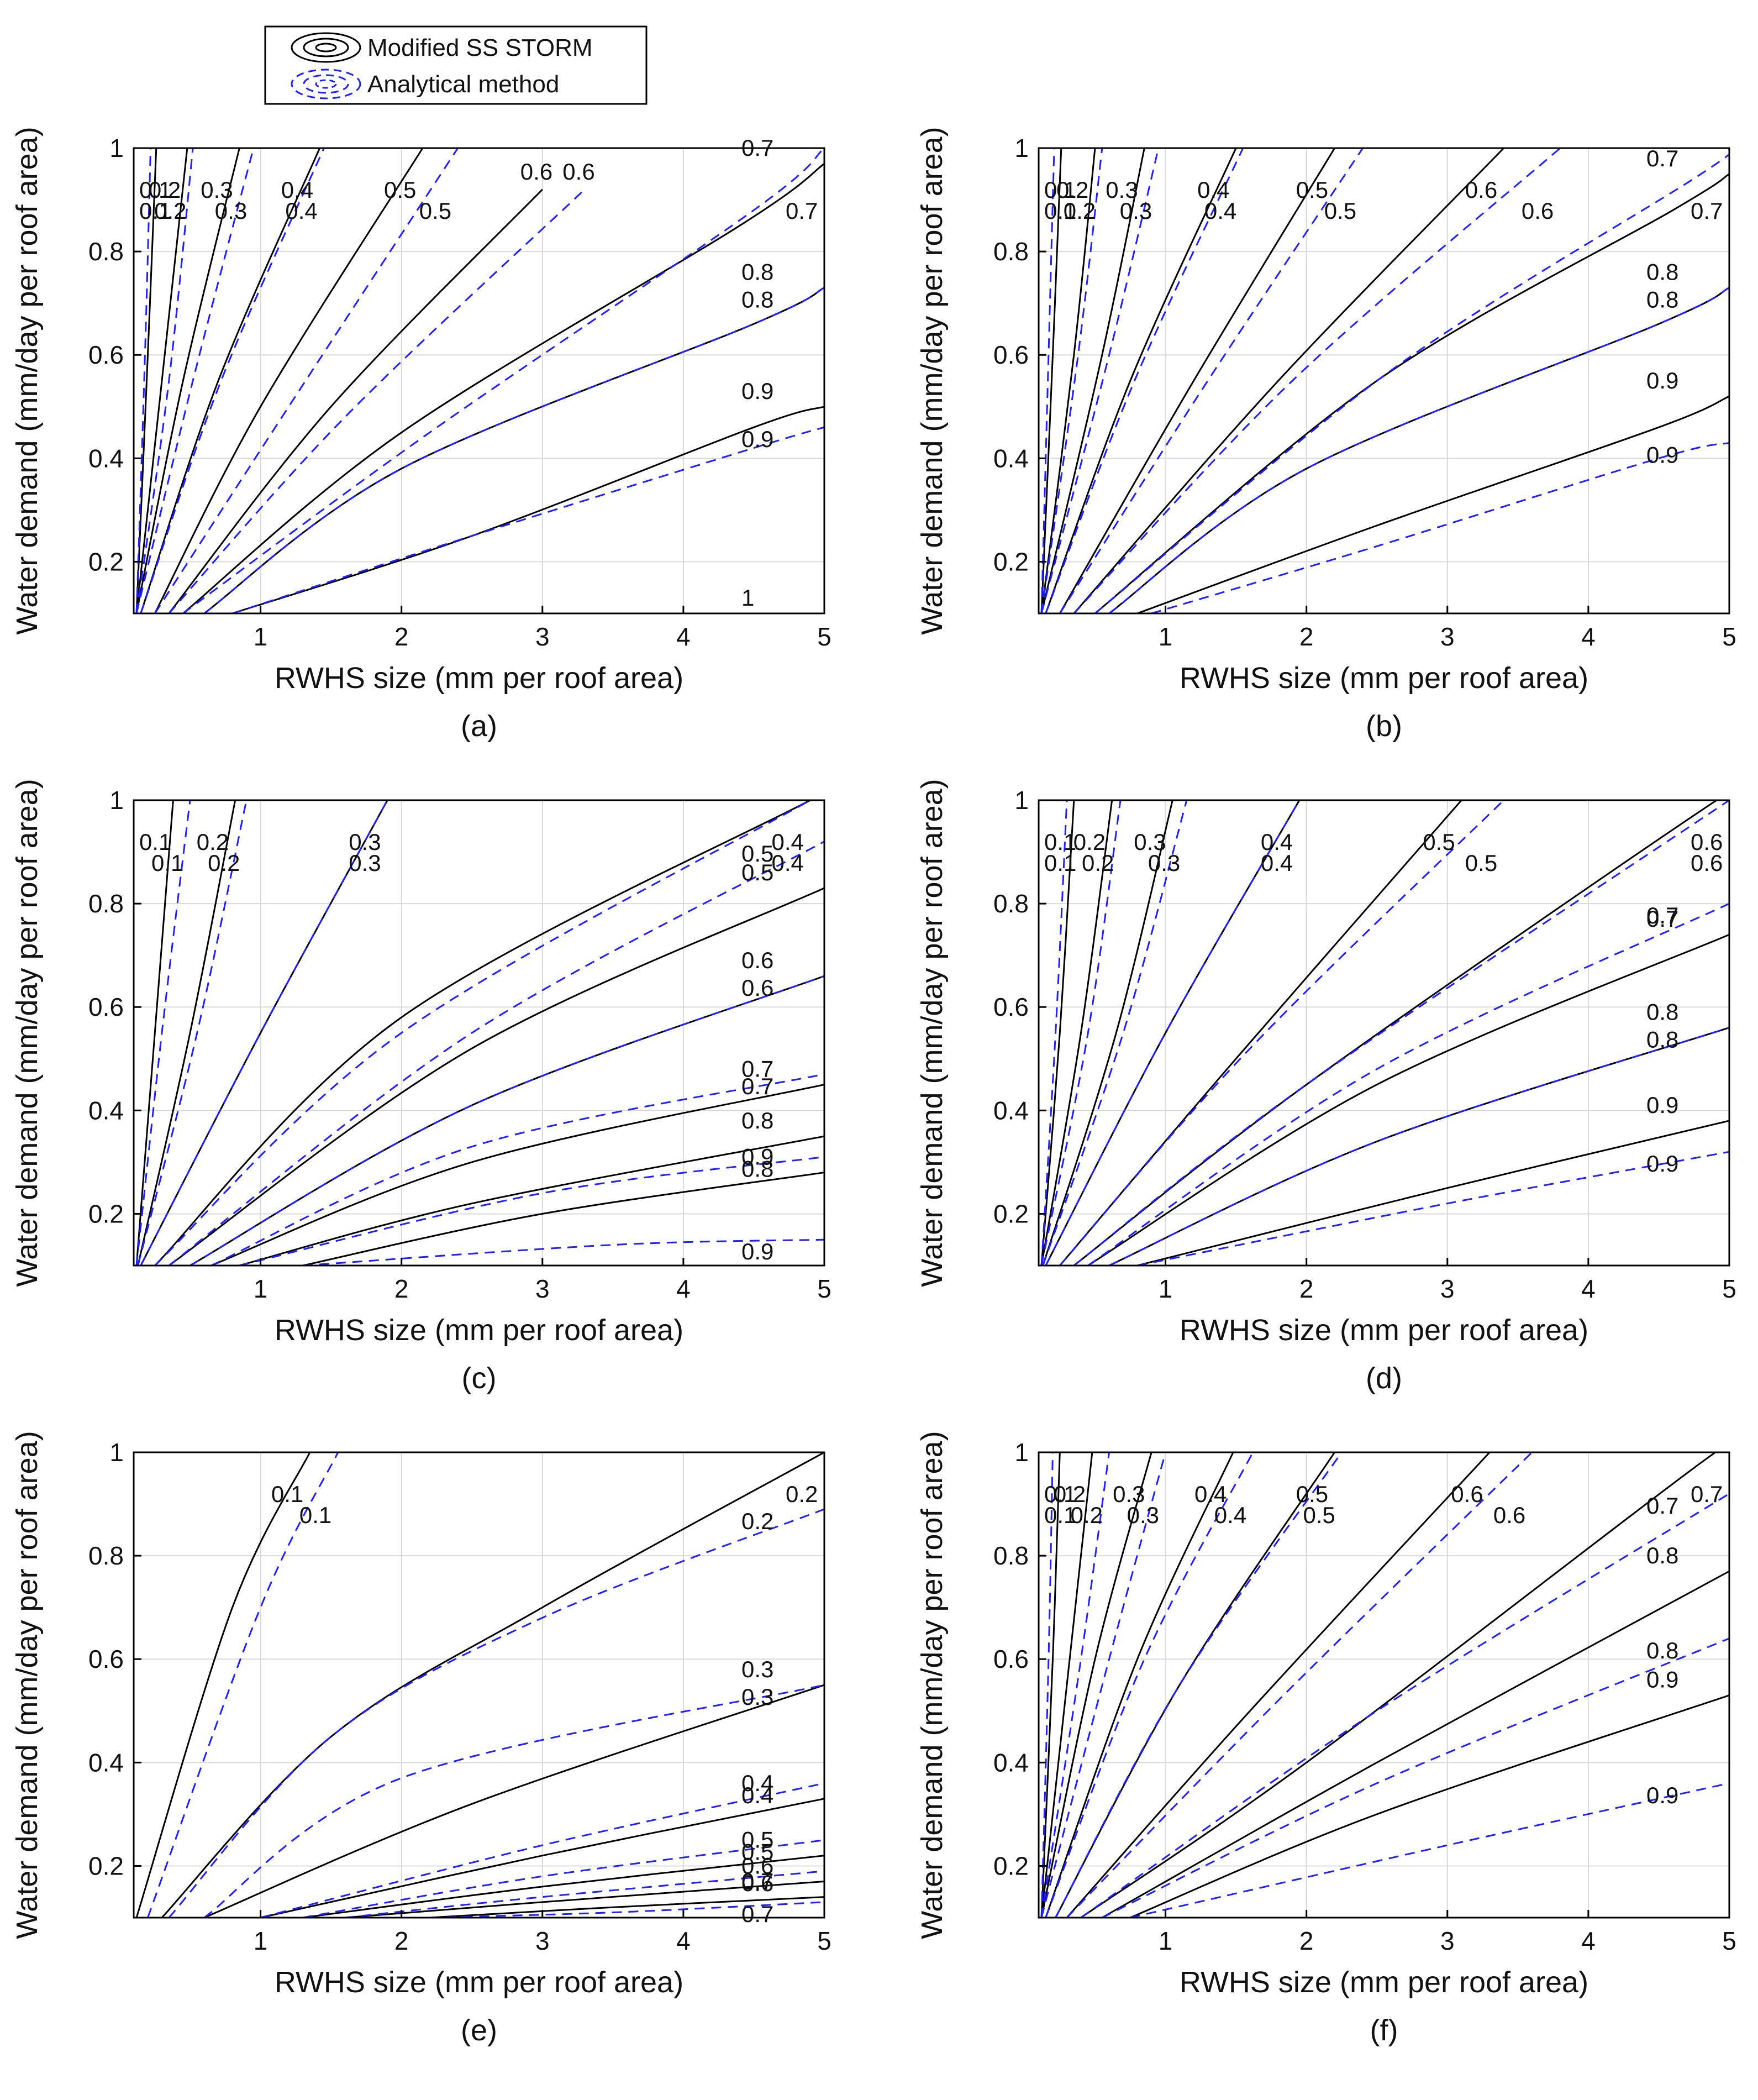  I want to click on y-tick-label: 1, so click(1021, 801).